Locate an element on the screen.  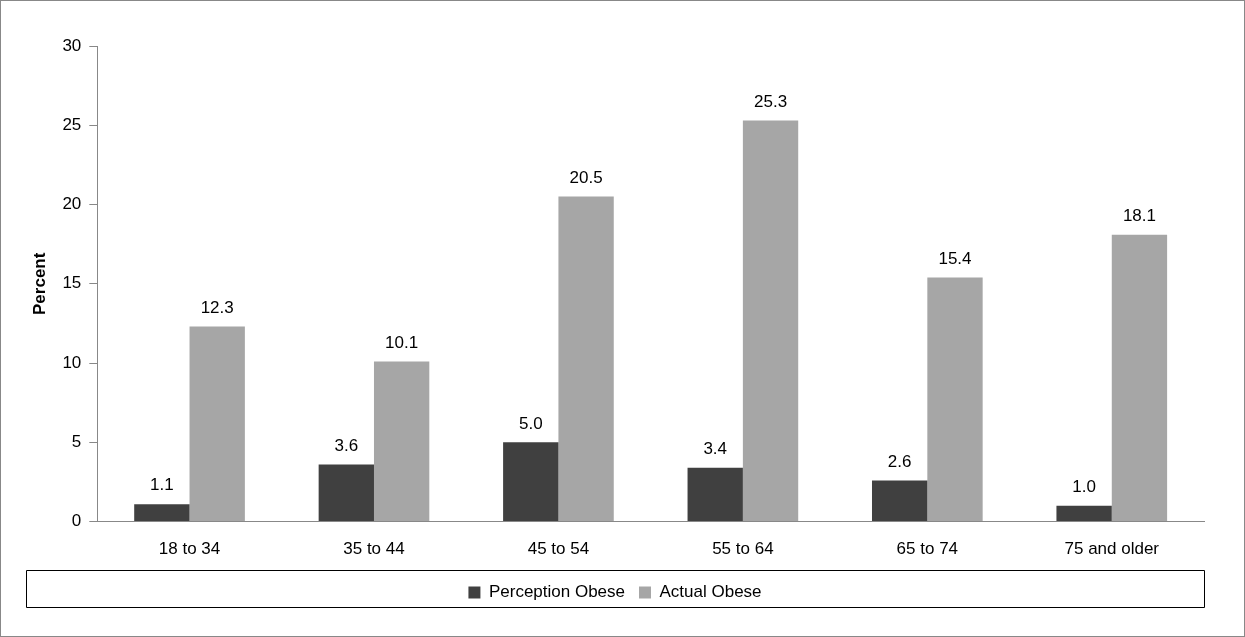
x-tick-label: 18 to 34 is located at coordinates (189, 549).